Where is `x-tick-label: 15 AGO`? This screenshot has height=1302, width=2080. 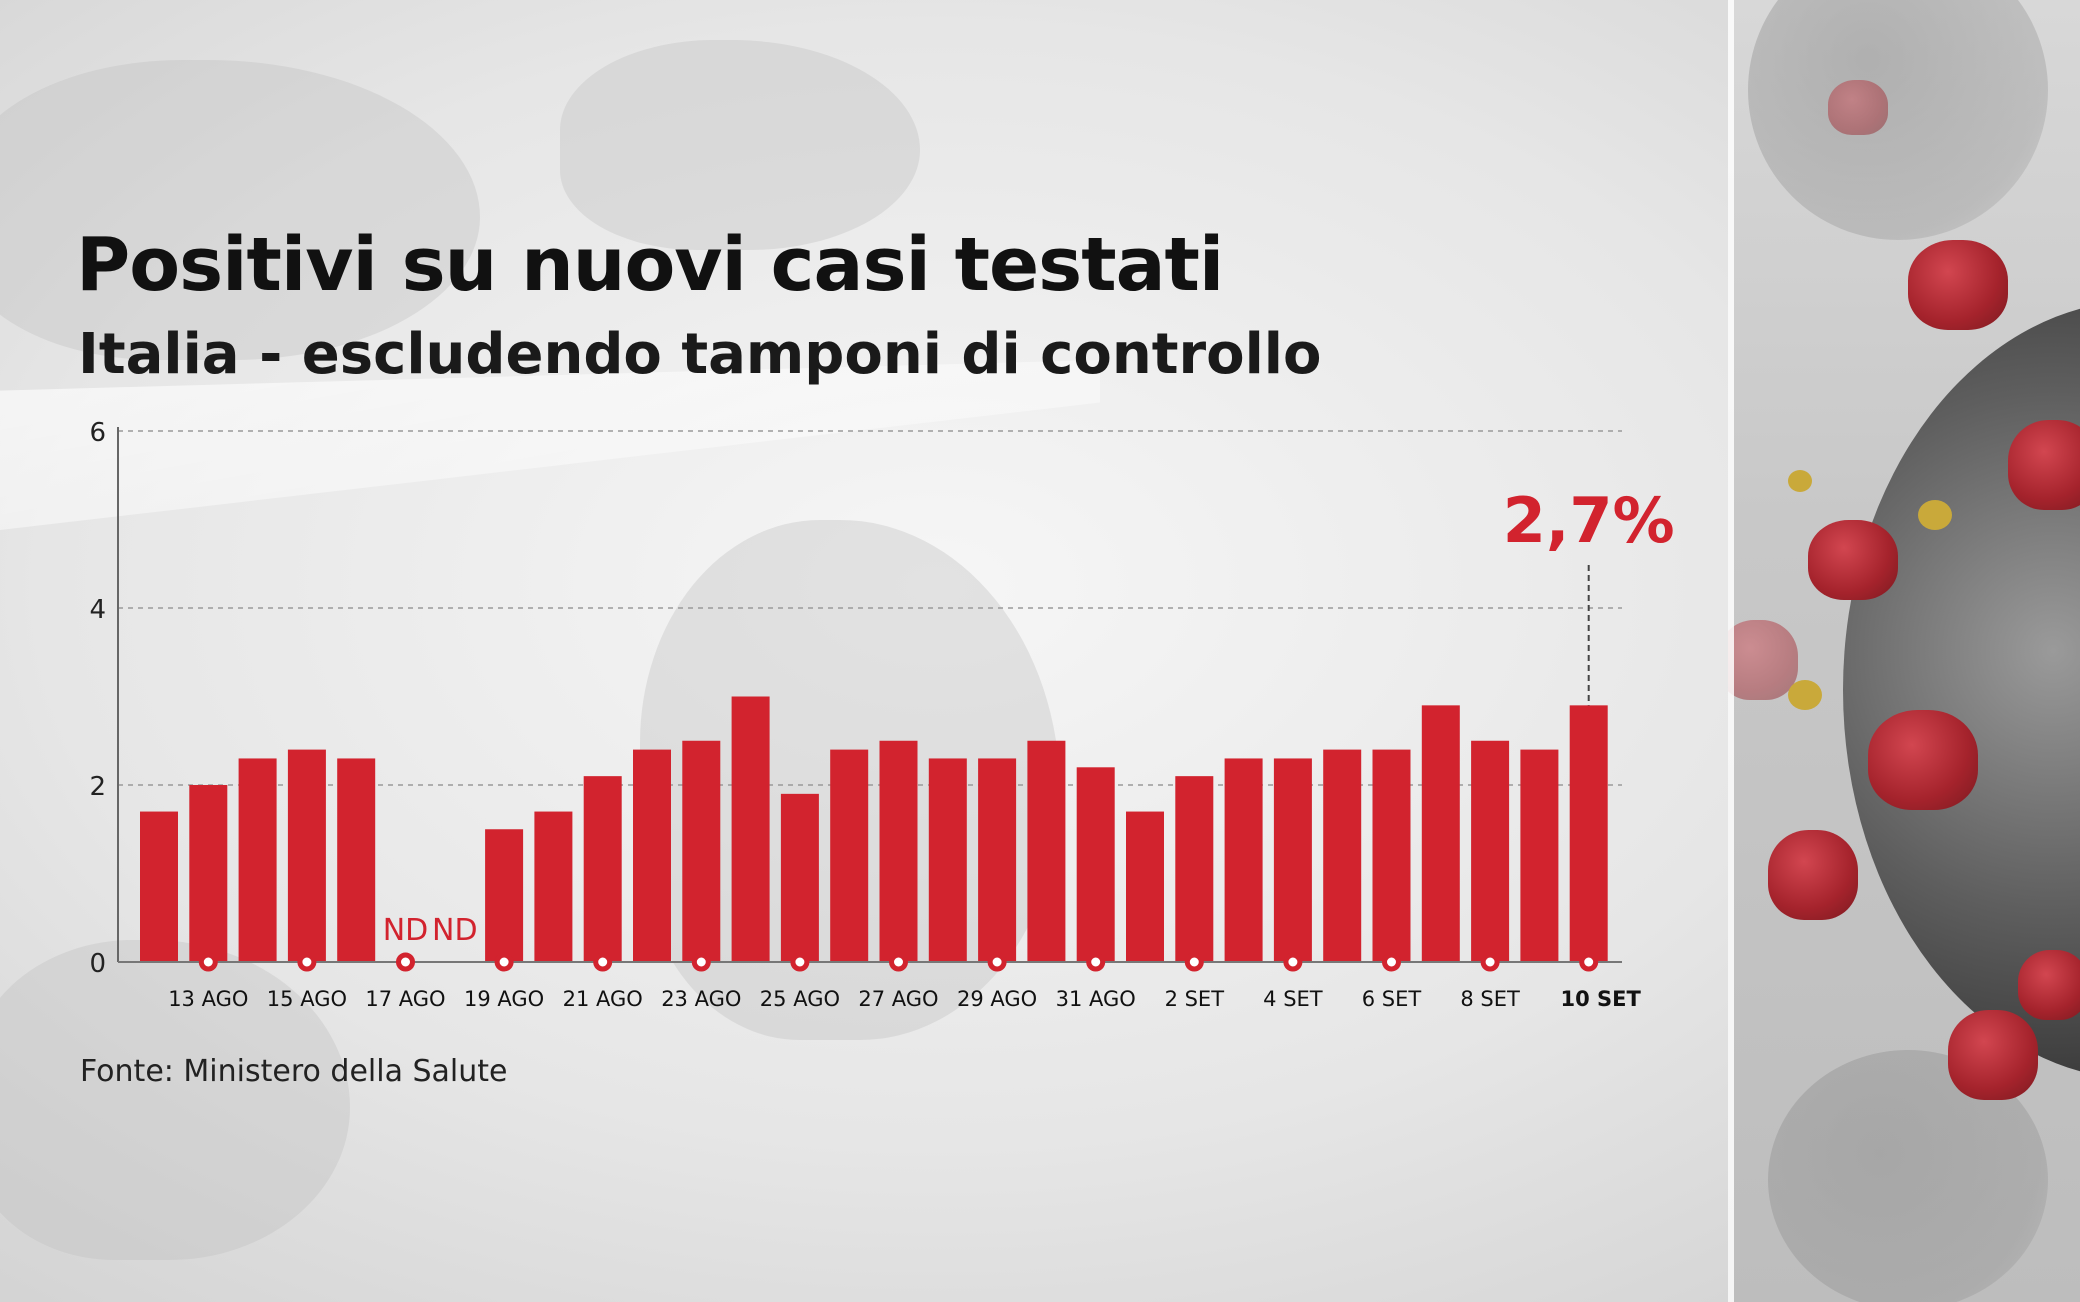 x-tick-label: 15 AGO is located at coordinates (307, 999).